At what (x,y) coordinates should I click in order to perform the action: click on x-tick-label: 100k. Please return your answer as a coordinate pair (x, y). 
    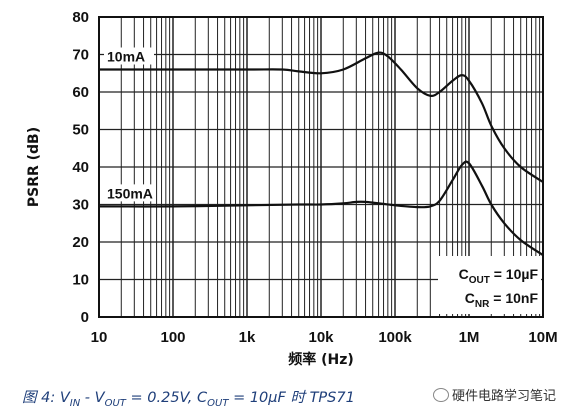
    Looking at the image, I should click on (395, 337).